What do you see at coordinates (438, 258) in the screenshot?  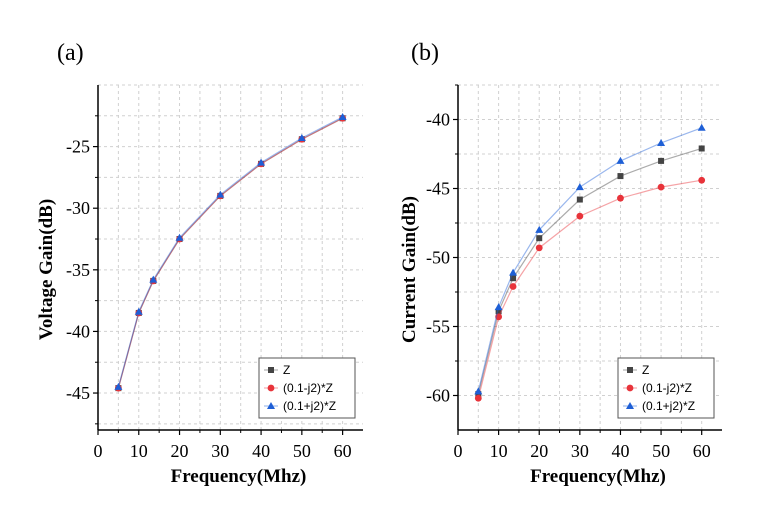 I see `y-tick-label: -50` at bounding box center [438, 258].